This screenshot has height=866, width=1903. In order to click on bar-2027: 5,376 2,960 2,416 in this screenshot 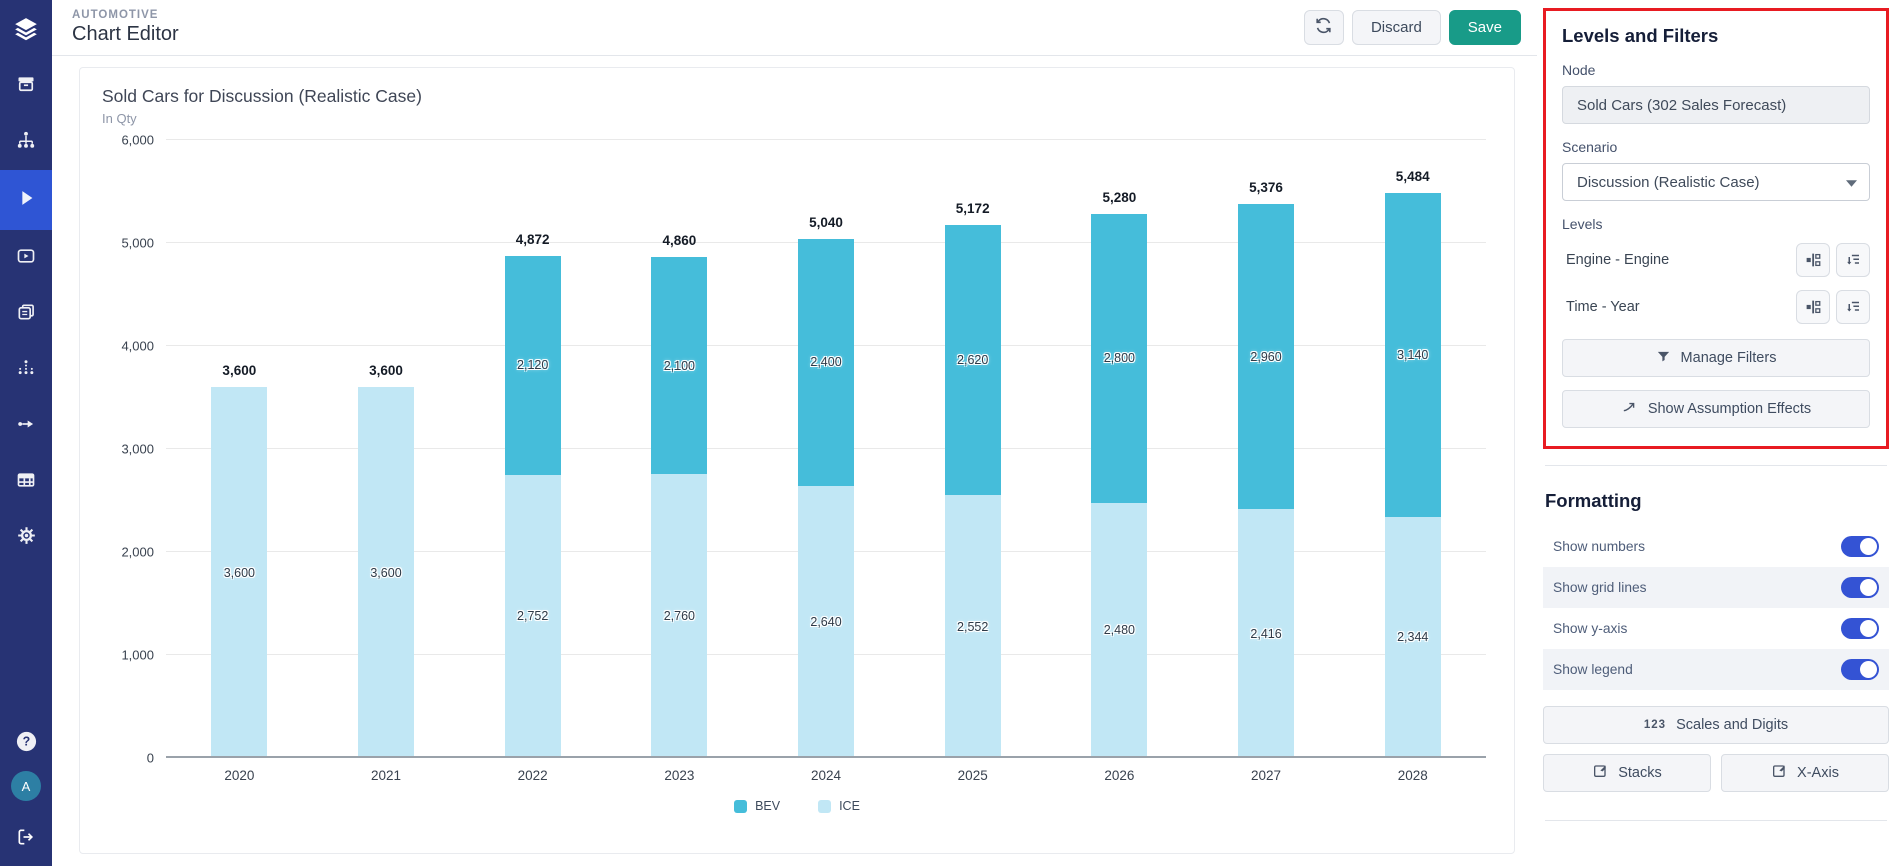, I will do `click(1266, 469)`.